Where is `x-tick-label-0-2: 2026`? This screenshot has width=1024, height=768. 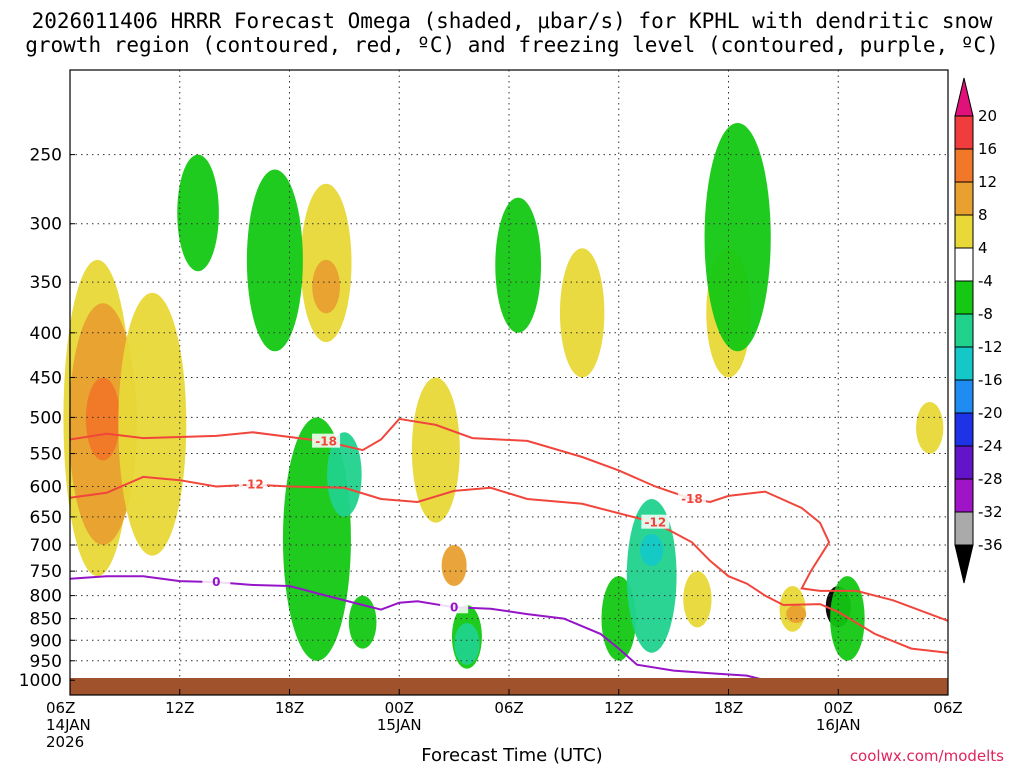
x-tick-label-0-2: 2026 is located at coordinates (65, 742).